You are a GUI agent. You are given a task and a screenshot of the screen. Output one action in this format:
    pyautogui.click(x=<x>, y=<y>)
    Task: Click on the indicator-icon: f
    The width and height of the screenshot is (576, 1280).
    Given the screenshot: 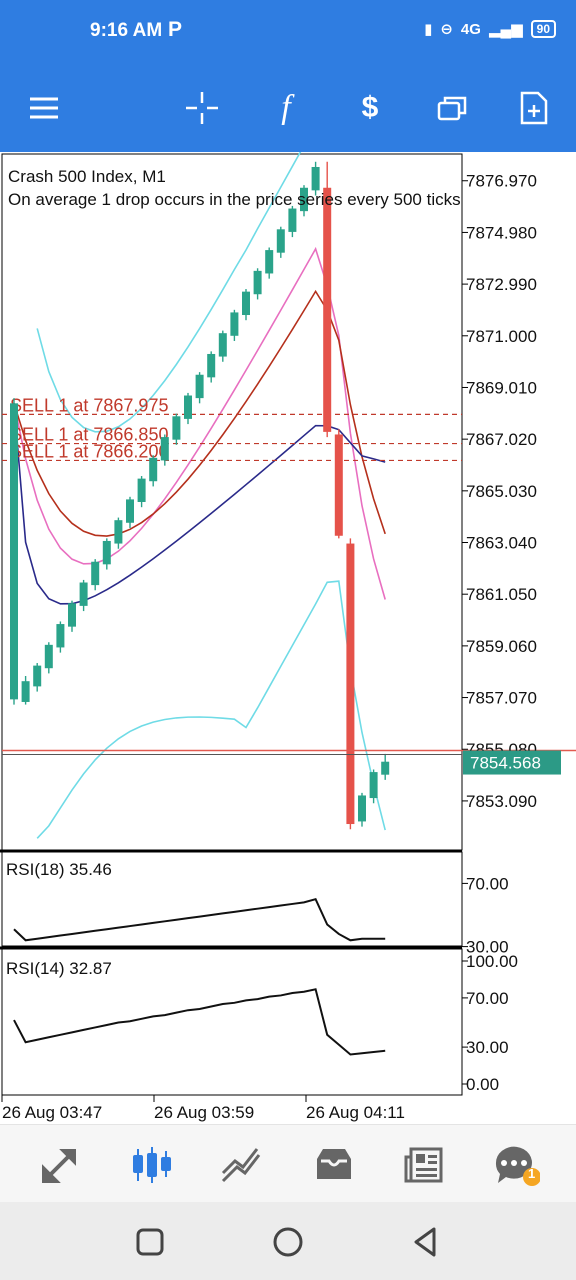 What is the action you would take?
    pyautogui.click(x=286, y=107)
    